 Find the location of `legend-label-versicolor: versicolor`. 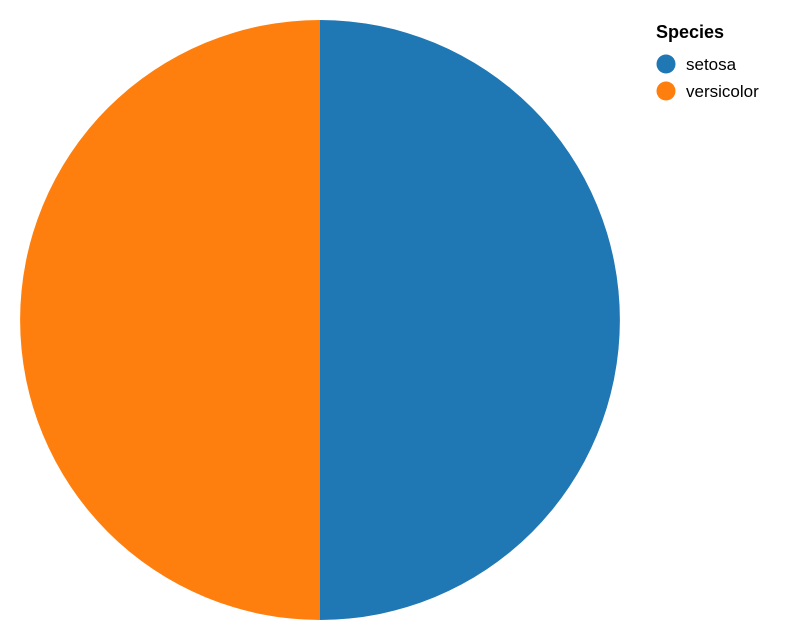

legend-label-versicolor: versicolor is located at coordinates (722, 91).